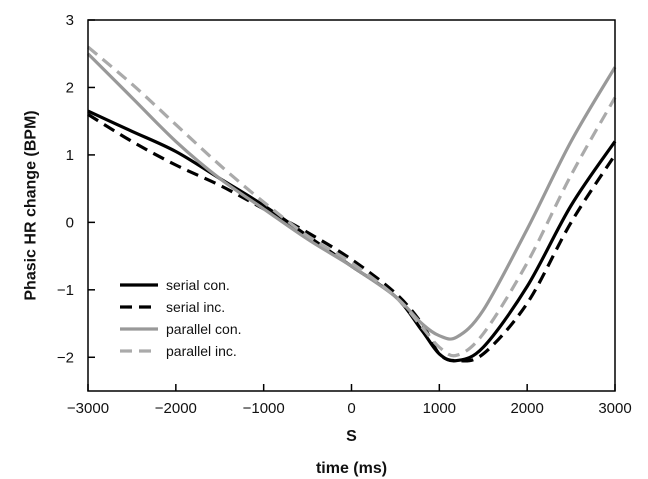 Image resolution: width=648 pixels, height=479 pixels. I want to click on y-tick-label: −1, so click(65, 290).